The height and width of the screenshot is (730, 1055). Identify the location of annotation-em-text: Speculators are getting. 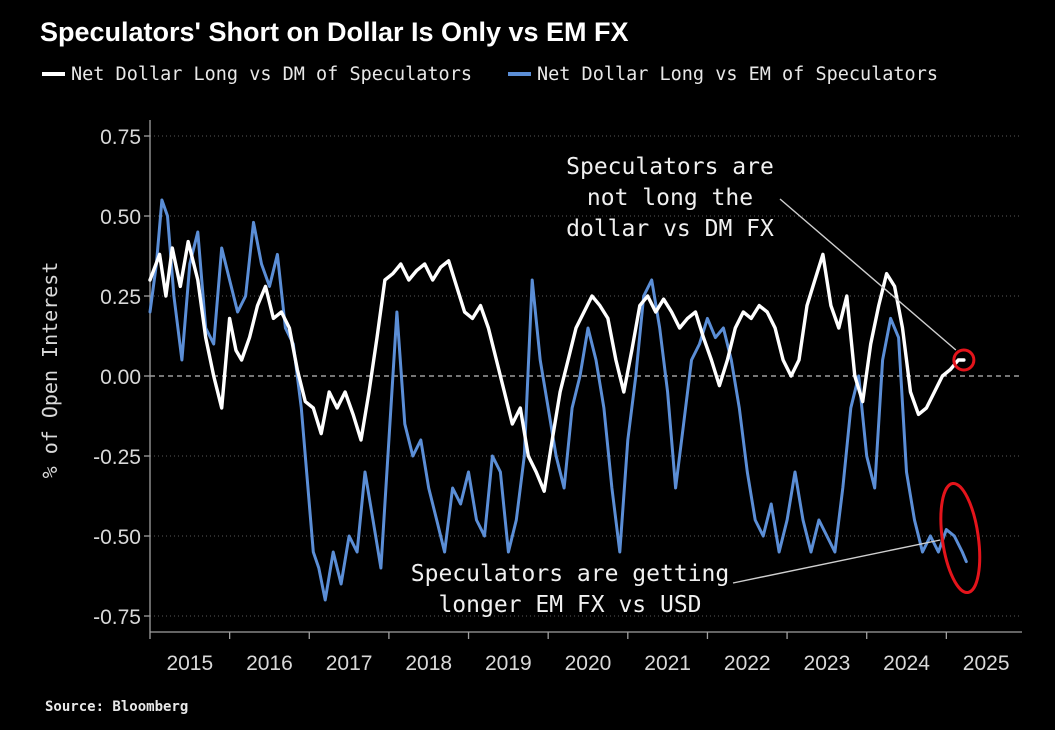
(570, 574).